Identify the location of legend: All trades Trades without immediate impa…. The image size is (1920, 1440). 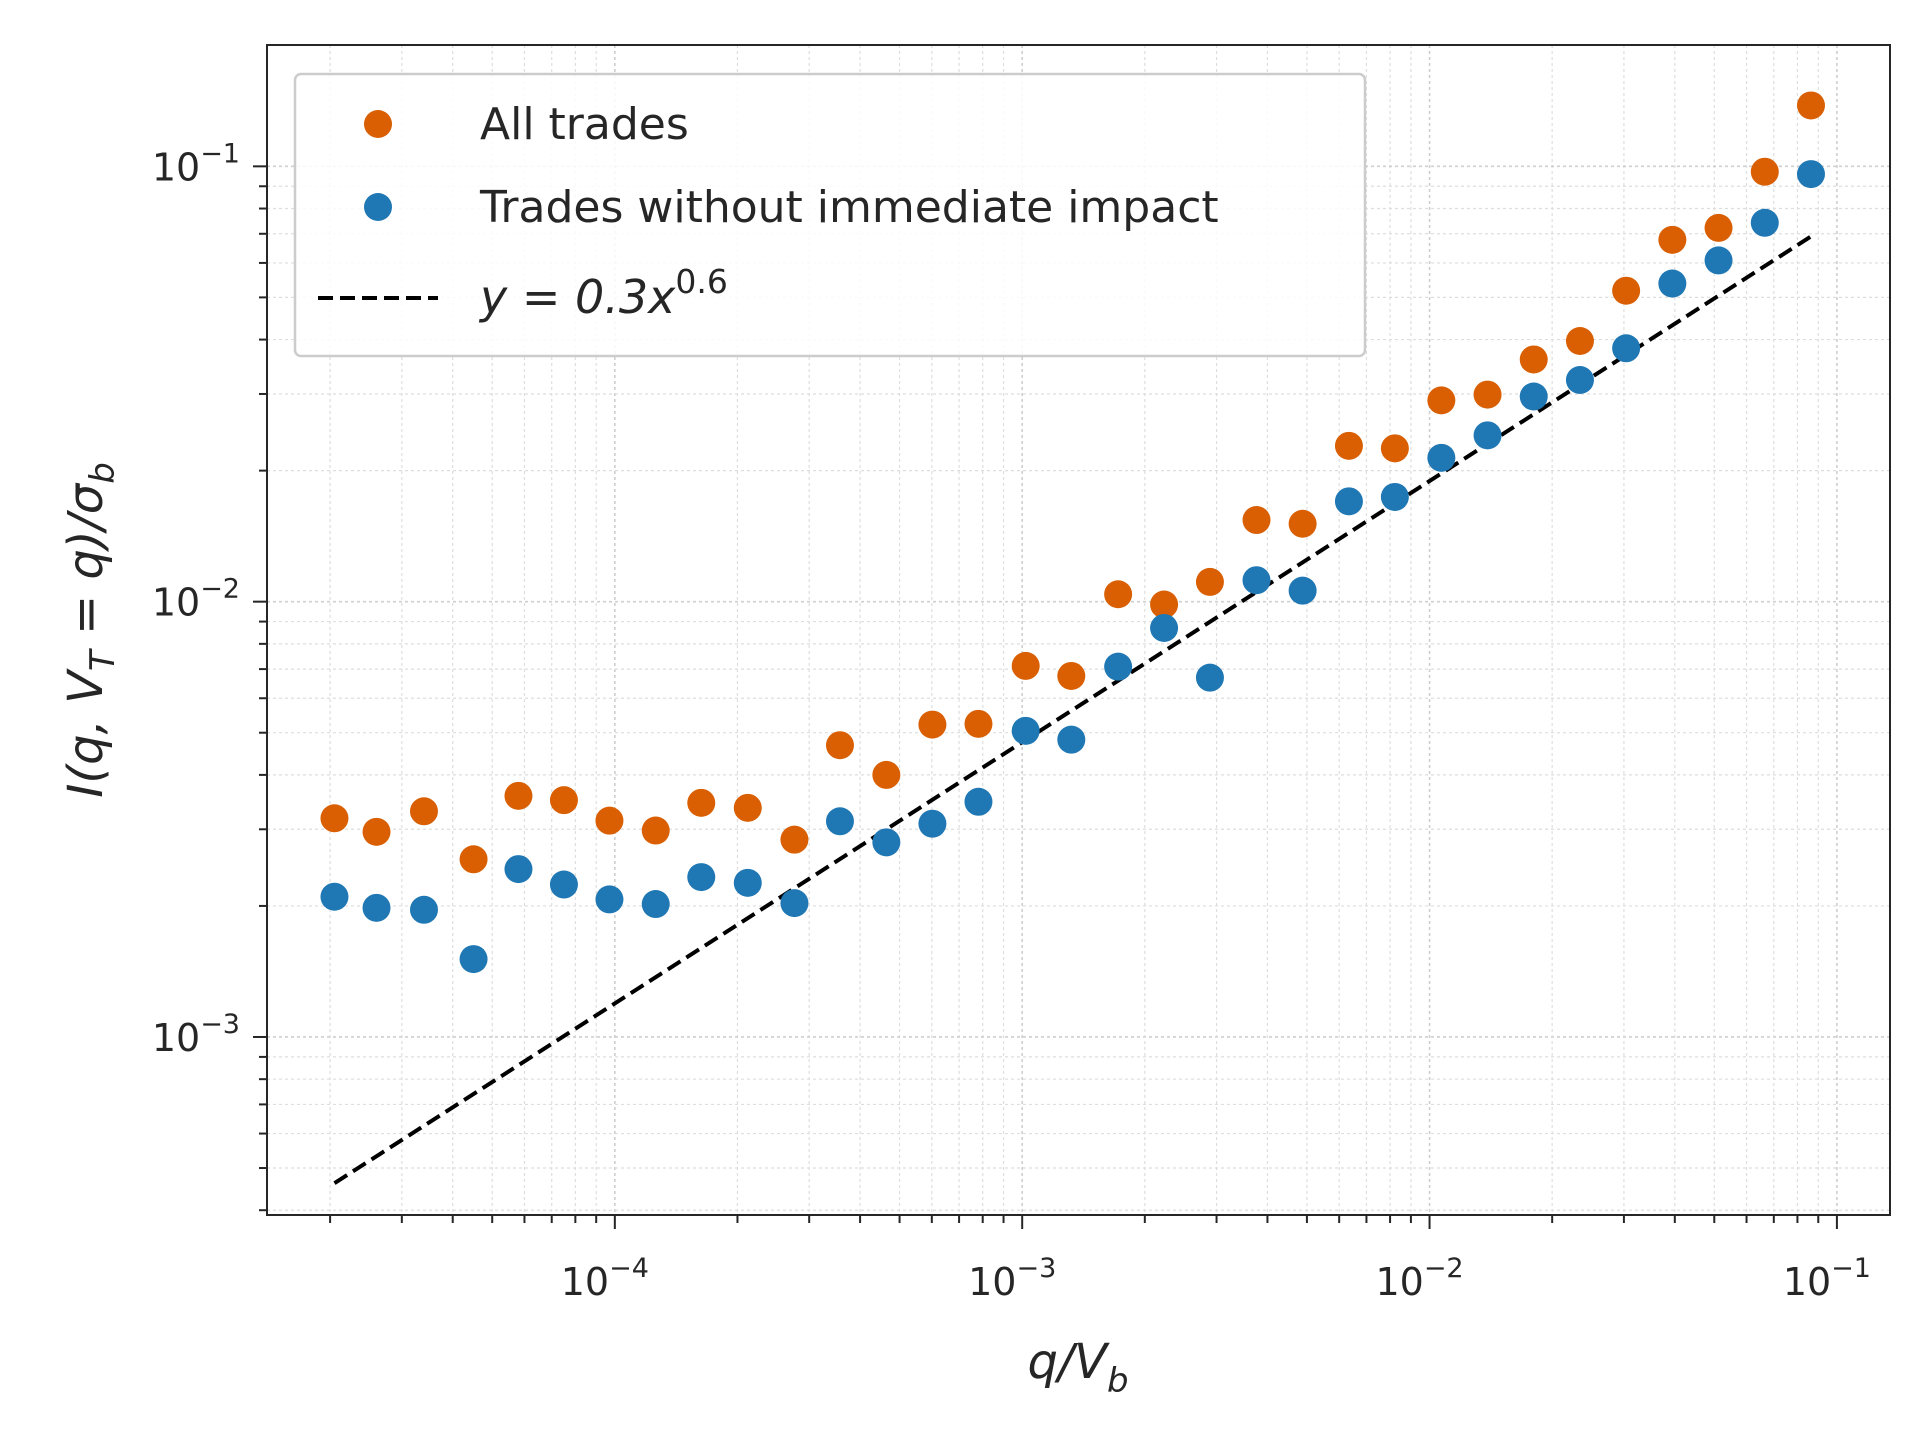
(830, 215).